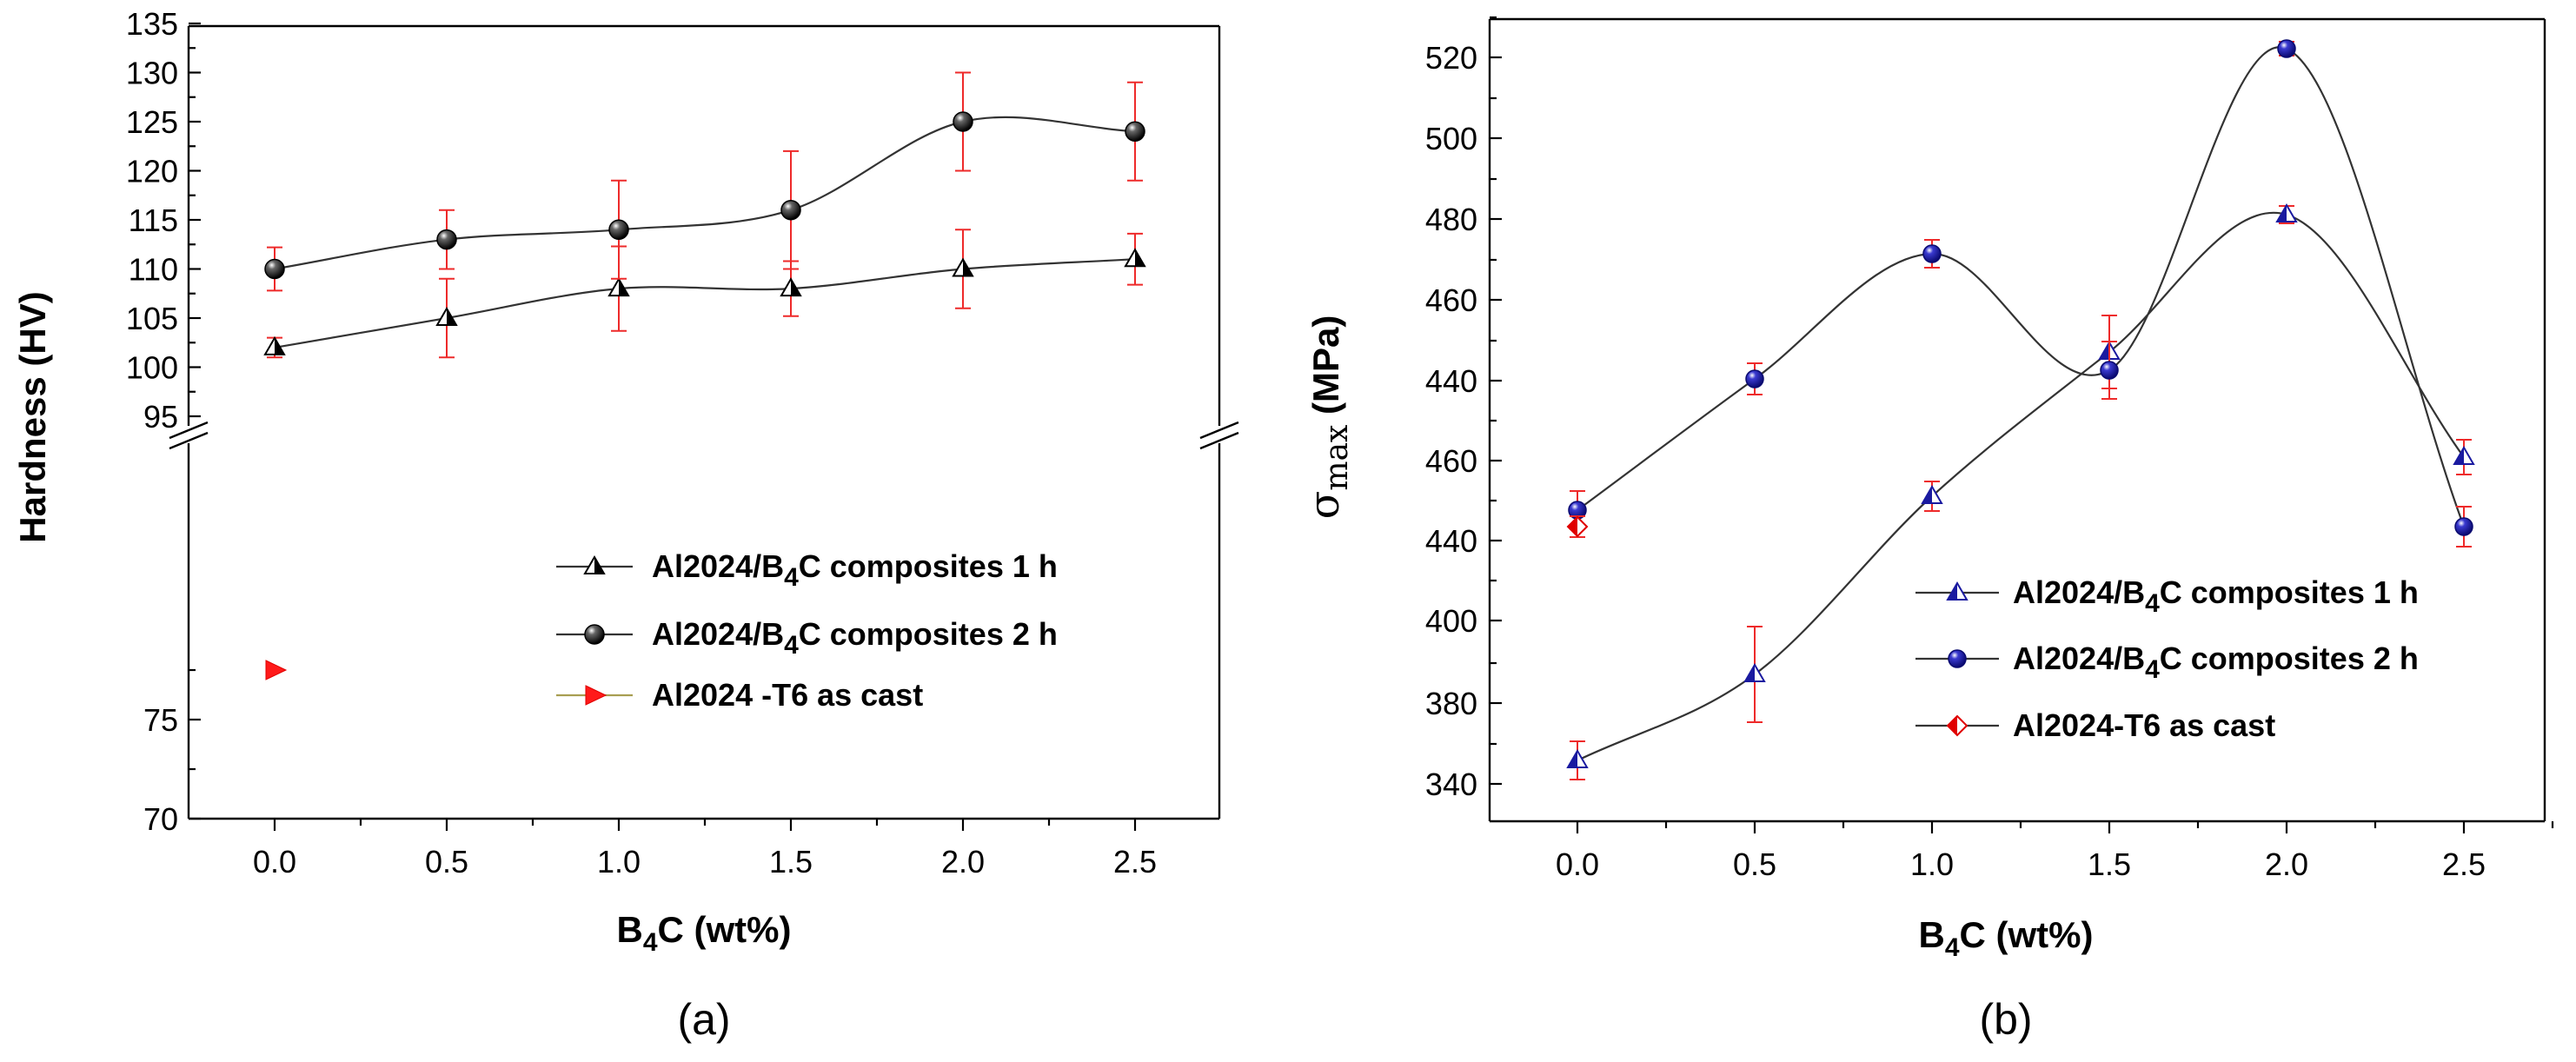 Image resolution: width=2576 pixels, height=1062 pixels. What do you see at coordinates (2005, 1019) in the screenshot?
I see `panel-b-caption: (b)` at bounding box center [2005, 1019].